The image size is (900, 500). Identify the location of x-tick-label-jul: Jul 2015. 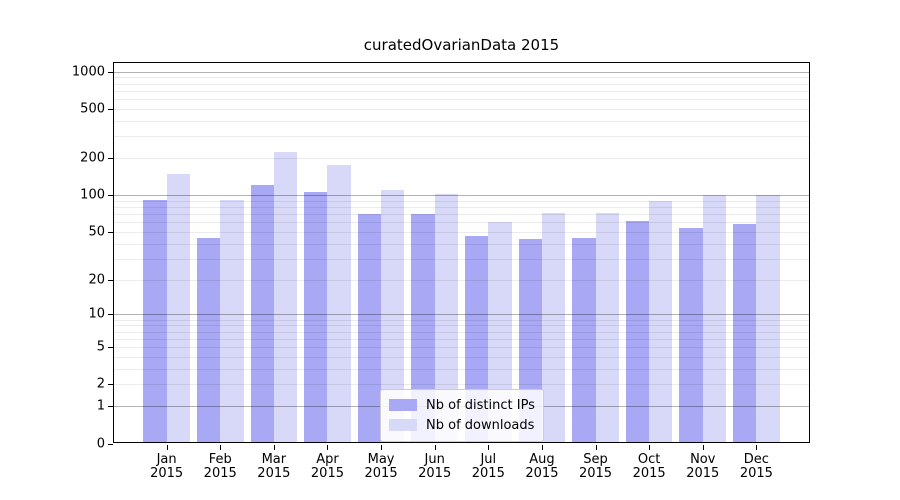
(488, 466).